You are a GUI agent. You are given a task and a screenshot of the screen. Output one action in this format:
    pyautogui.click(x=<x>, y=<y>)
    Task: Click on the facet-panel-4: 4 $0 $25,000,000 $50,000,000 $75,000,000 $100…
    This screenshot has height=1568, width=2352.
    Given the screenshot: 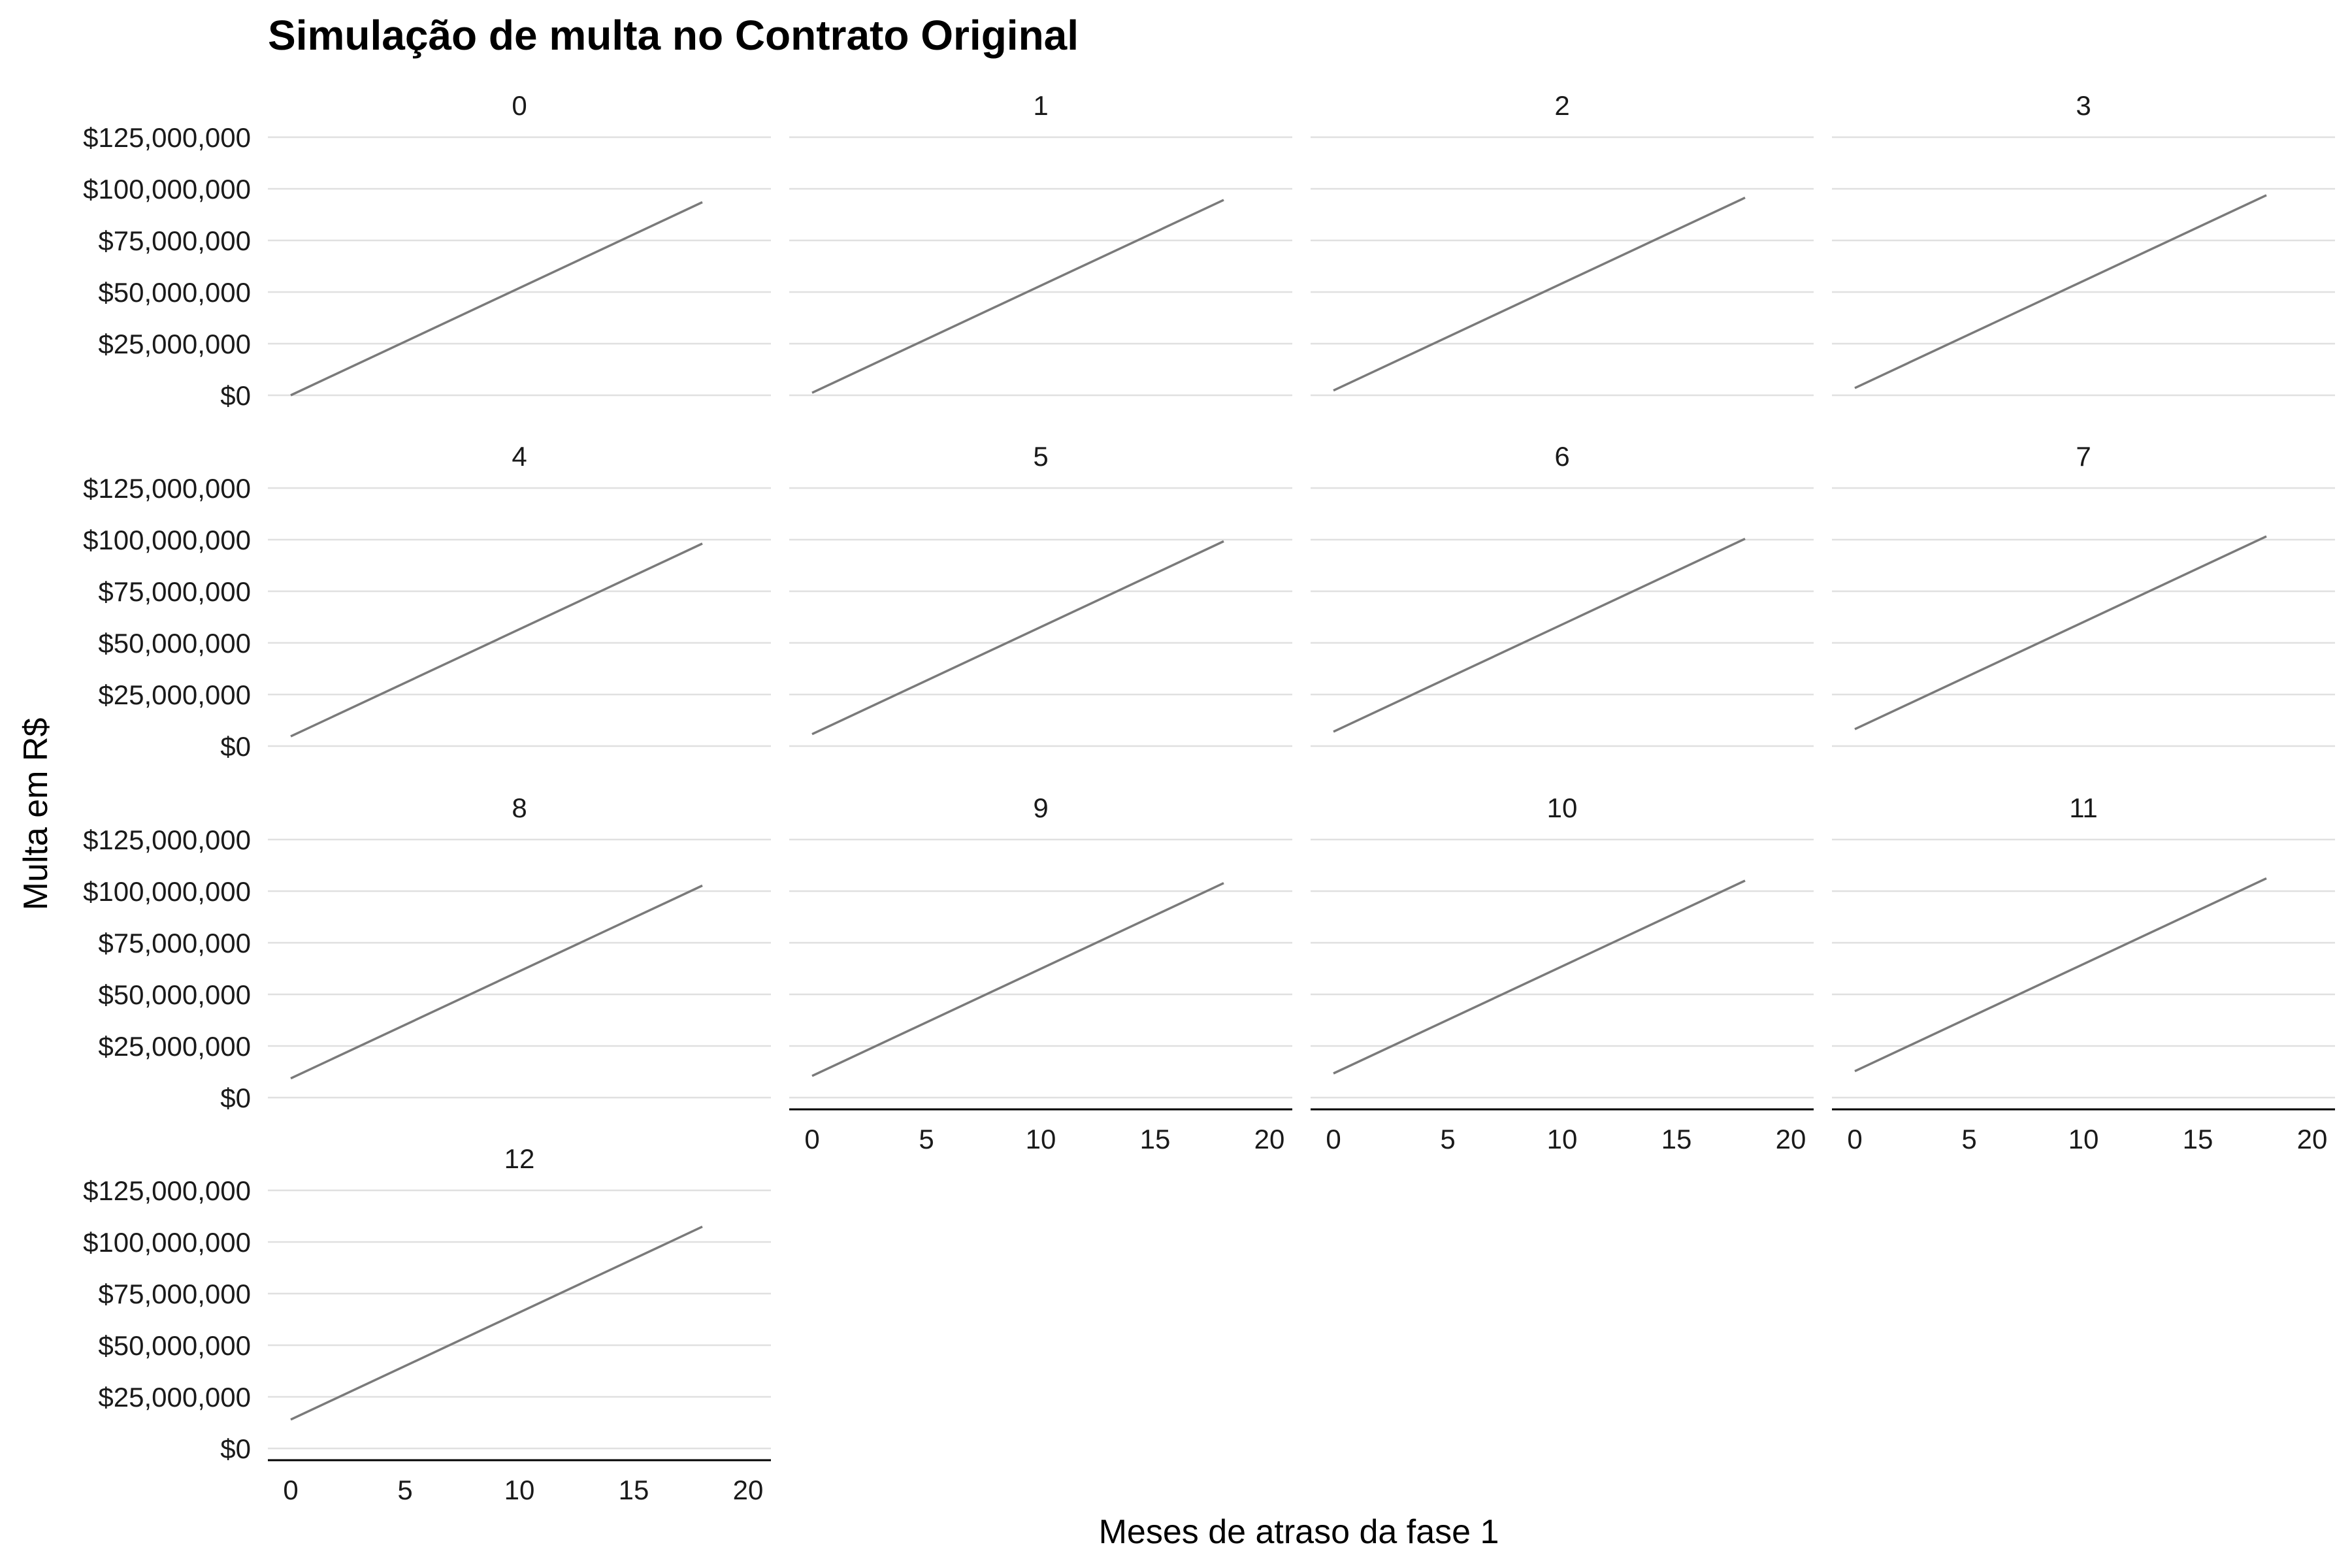 What is the action you would take?
    pyautogui.click(x=427, y=601)
    